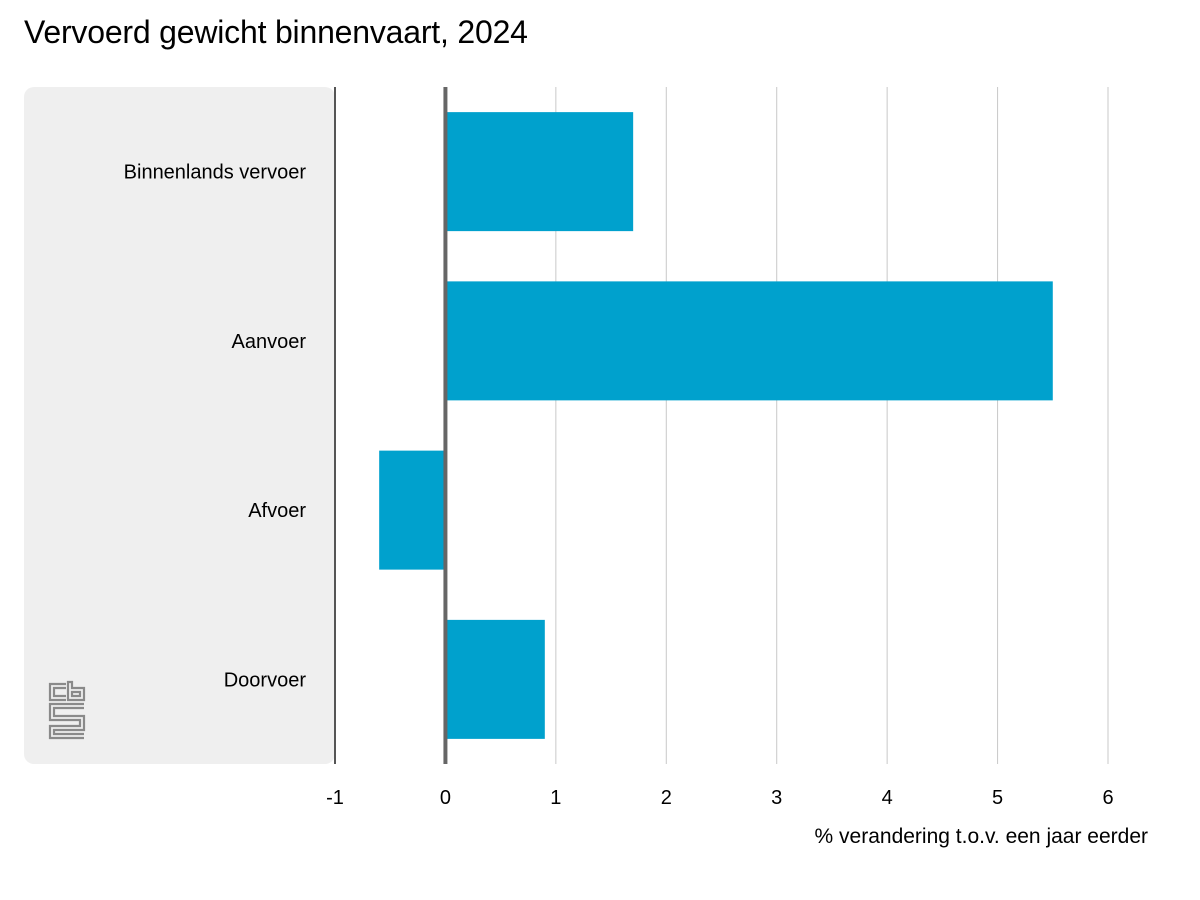  I want to click on x-tick-label: -1, so click(335, 798).